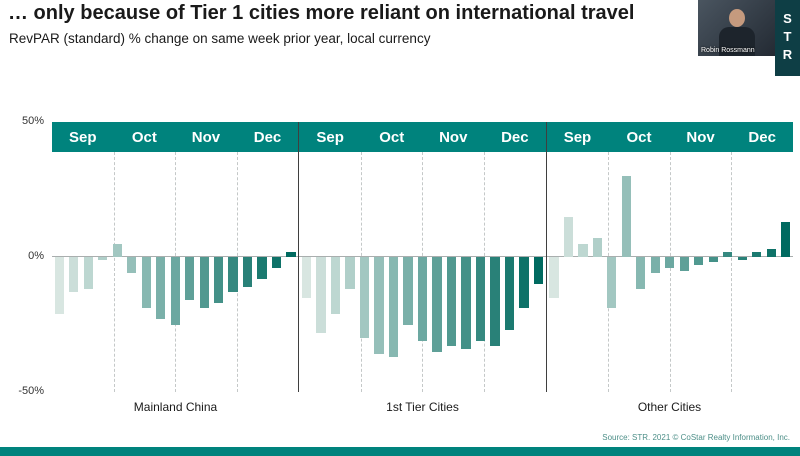 This screenshot has height=456, width=800. Describe the element at coordinates (175, 407) in the screenshot. I see `panel-label-mainland-china: Mainland China` at that location.